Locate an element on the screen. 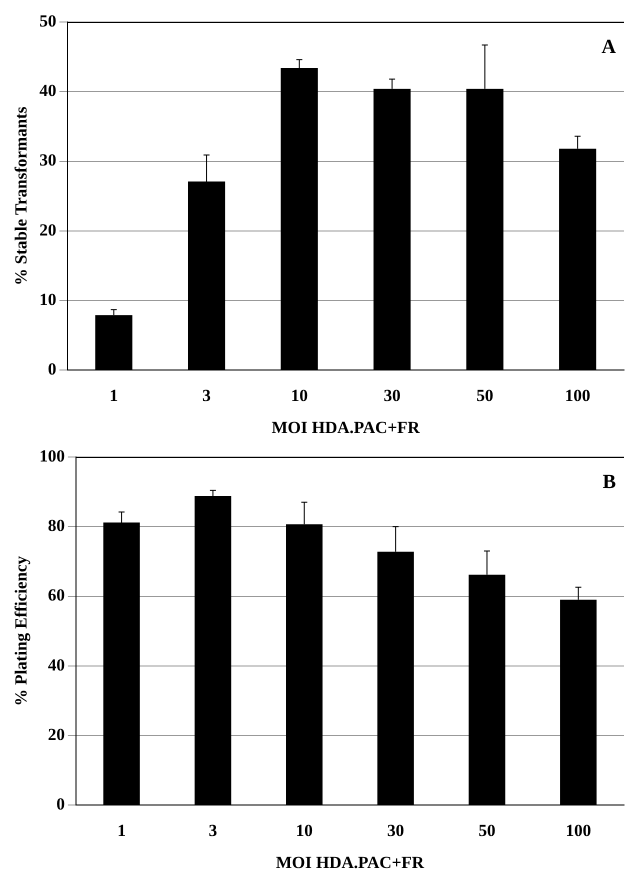 This screenshot has height=891, width=636. y-tick-label: 60 is located at coordinates (56, 595).